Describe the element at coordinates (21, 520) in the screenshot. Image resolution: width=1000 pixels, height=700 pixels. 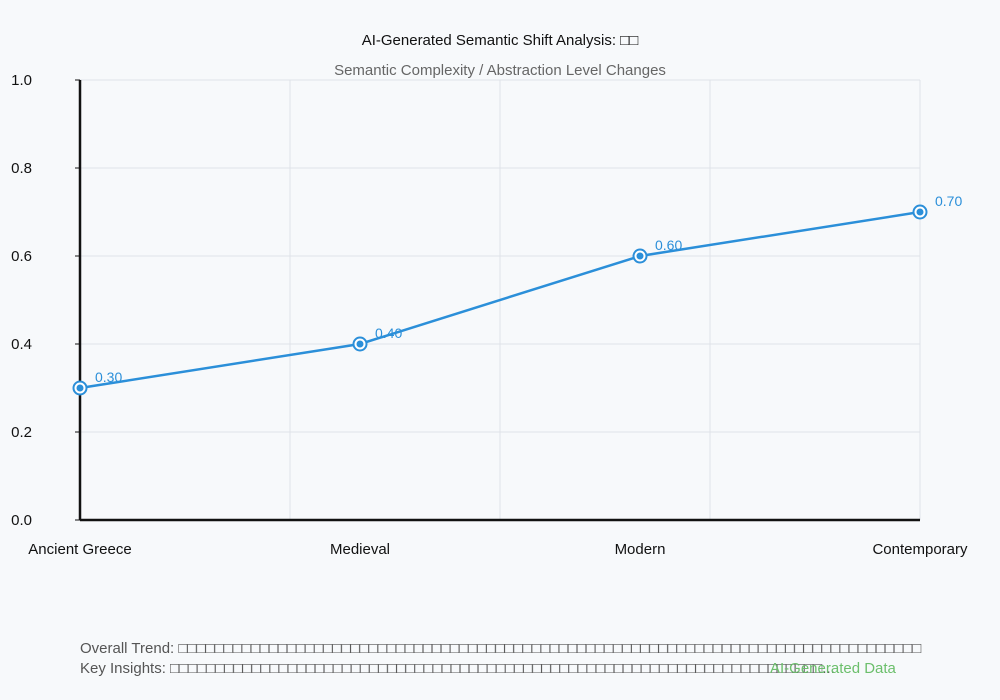
I see `y-tick-label: 0.0` at that location.